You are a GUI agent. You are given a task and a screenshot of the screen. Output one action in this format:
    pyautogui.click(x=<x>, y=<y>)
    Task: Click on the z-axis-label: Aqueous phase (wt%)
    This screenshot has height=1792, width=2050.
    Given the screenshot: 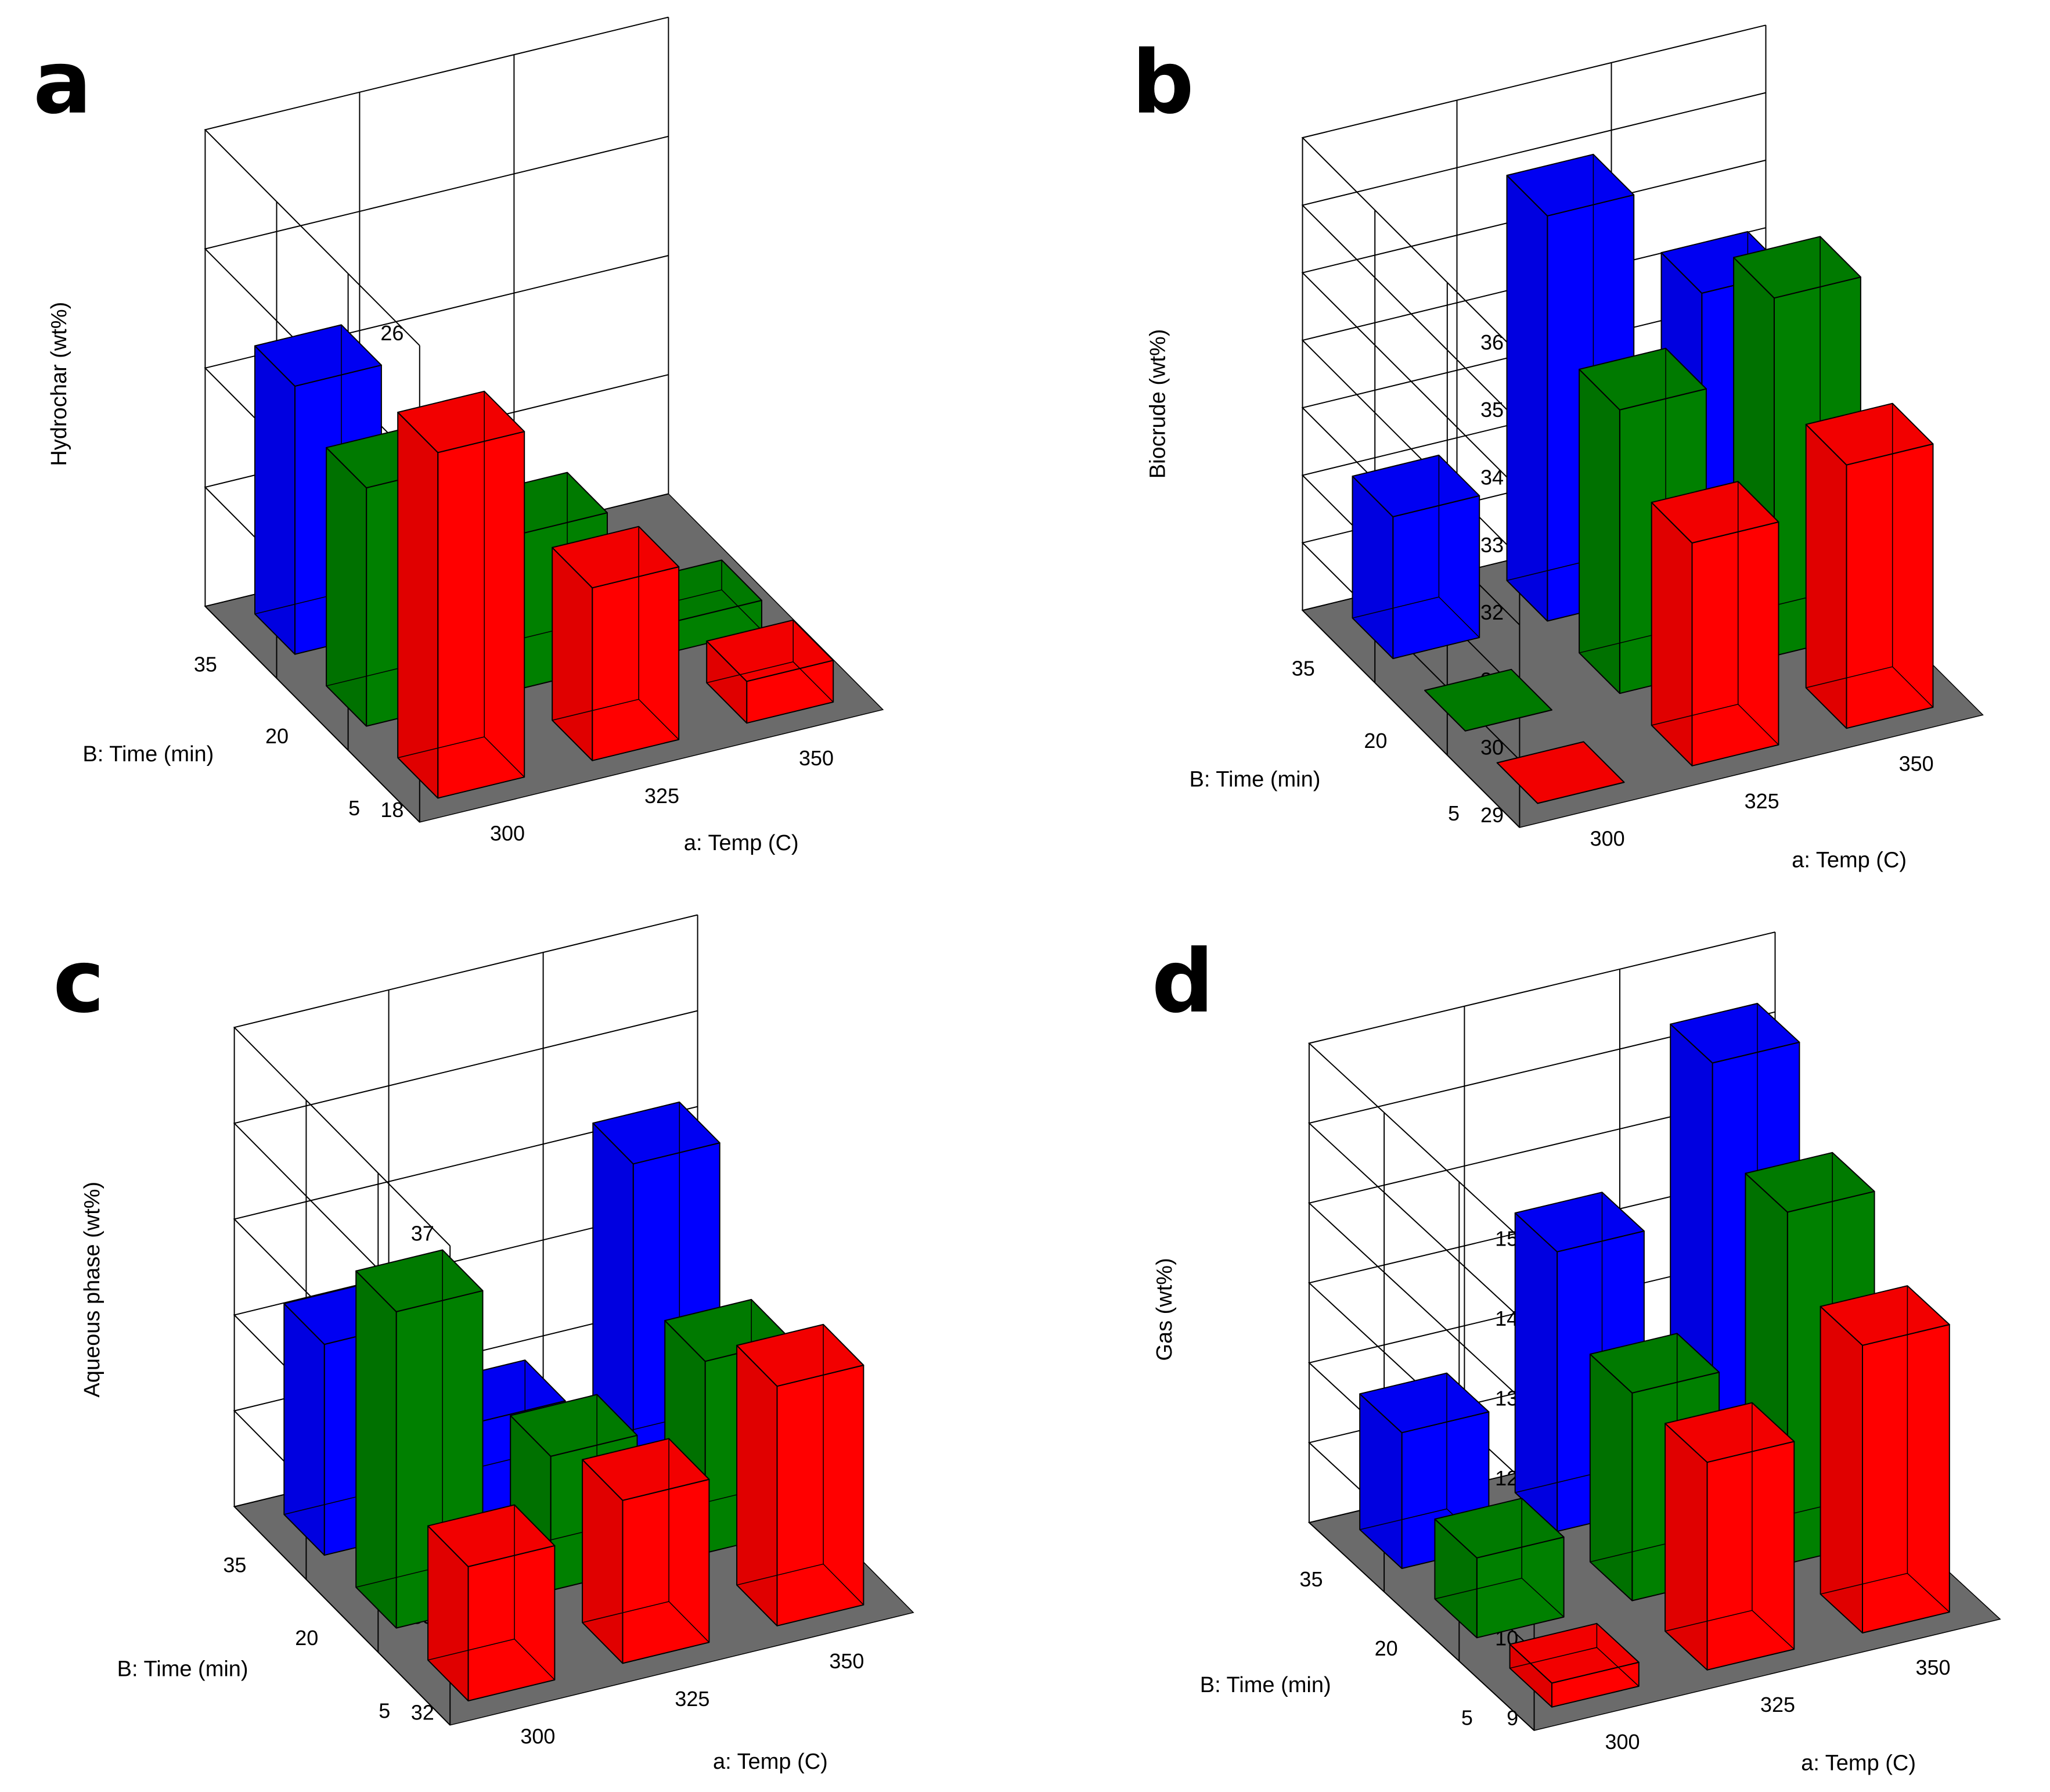 What is the action you would take?
    pyautogui.click(x=92, y=1290)
    